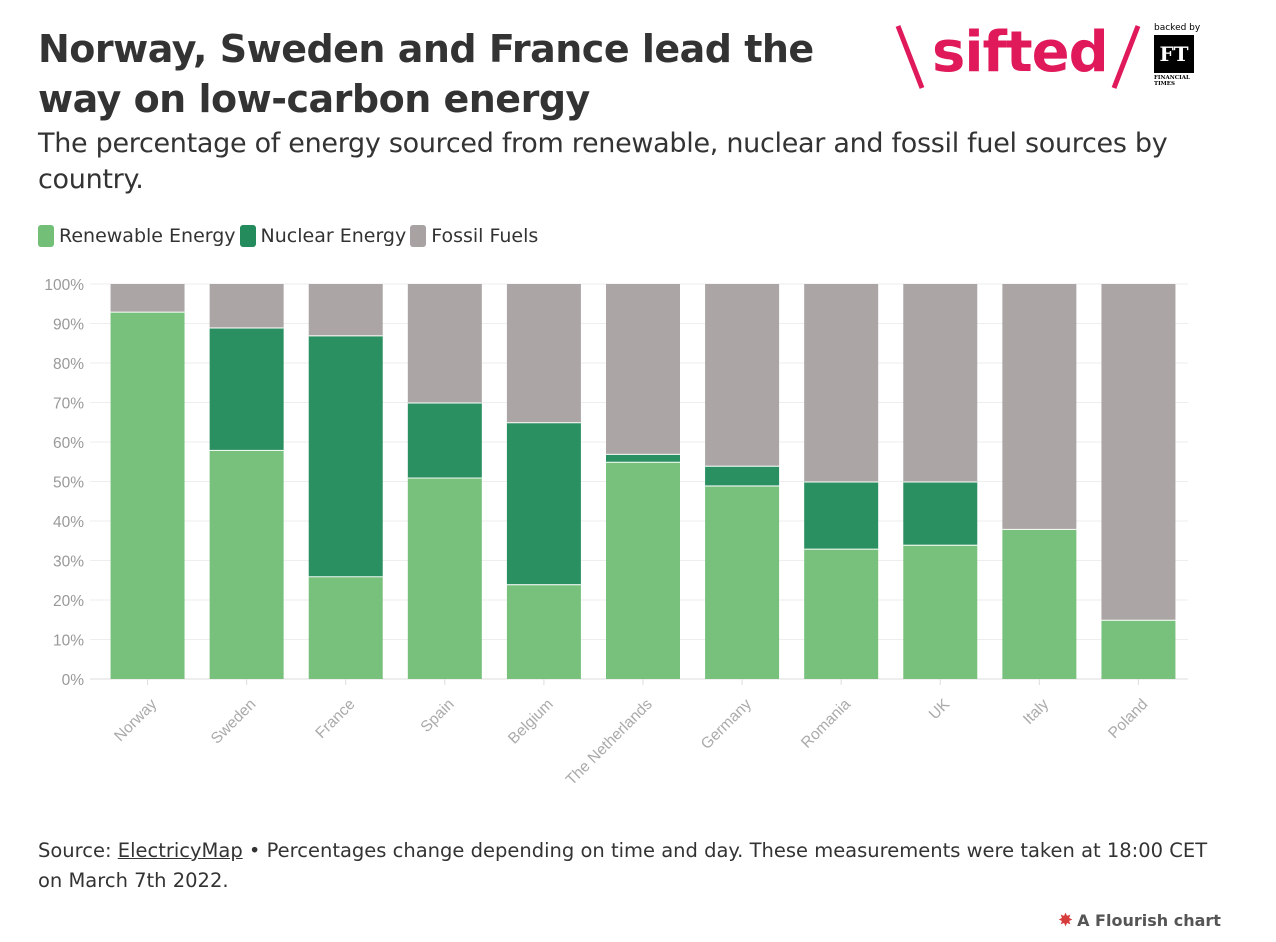  Describe the element at coordinates (68, 404) in the screenshot. I see `y-tick-label: 70%` at that location.